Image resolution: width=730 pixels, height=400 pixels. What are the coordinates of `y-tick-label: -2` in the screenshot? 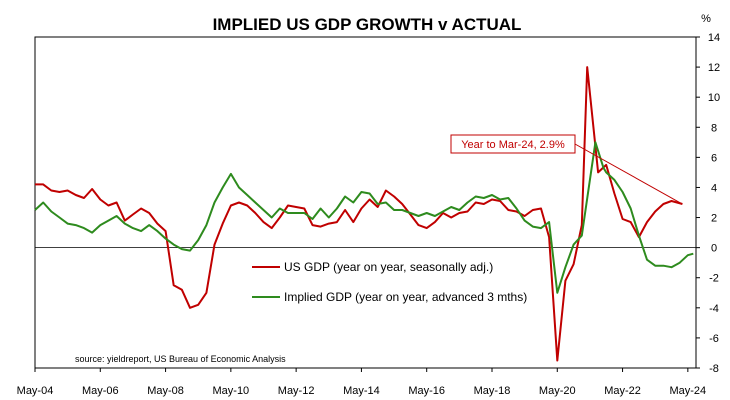 It's located at (714, 279).